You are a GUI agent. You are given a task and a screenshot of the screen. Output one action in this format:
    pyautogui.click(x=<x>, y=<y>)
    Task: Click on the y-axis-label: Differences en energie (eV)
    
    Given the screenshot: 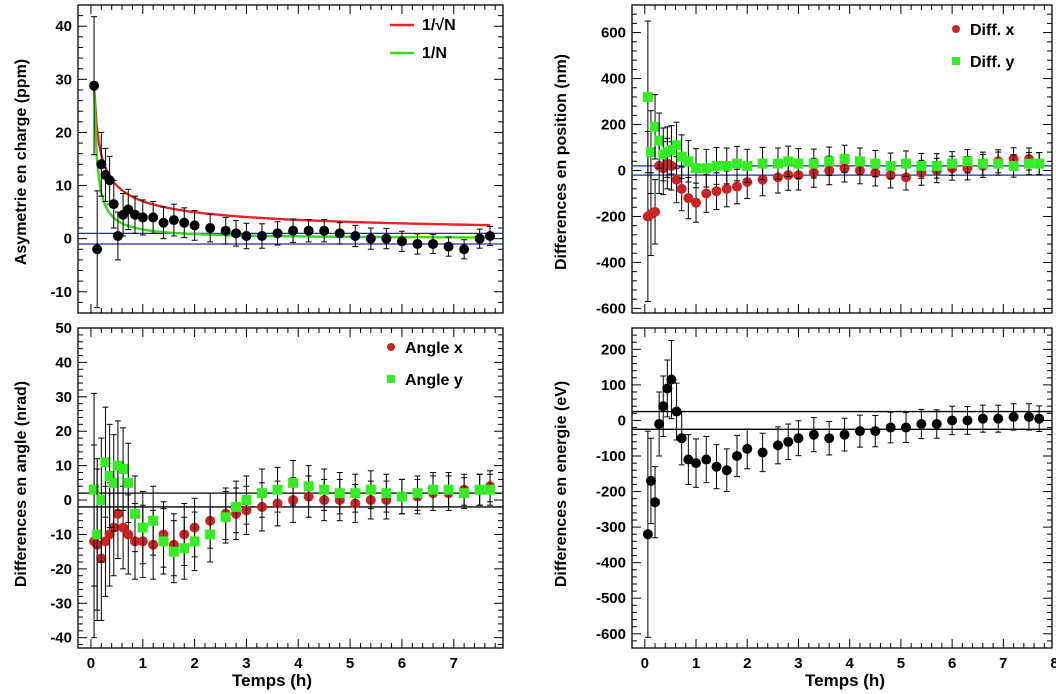 What is the action you would take?
    pyautogui.click(x=561, y=484)
    